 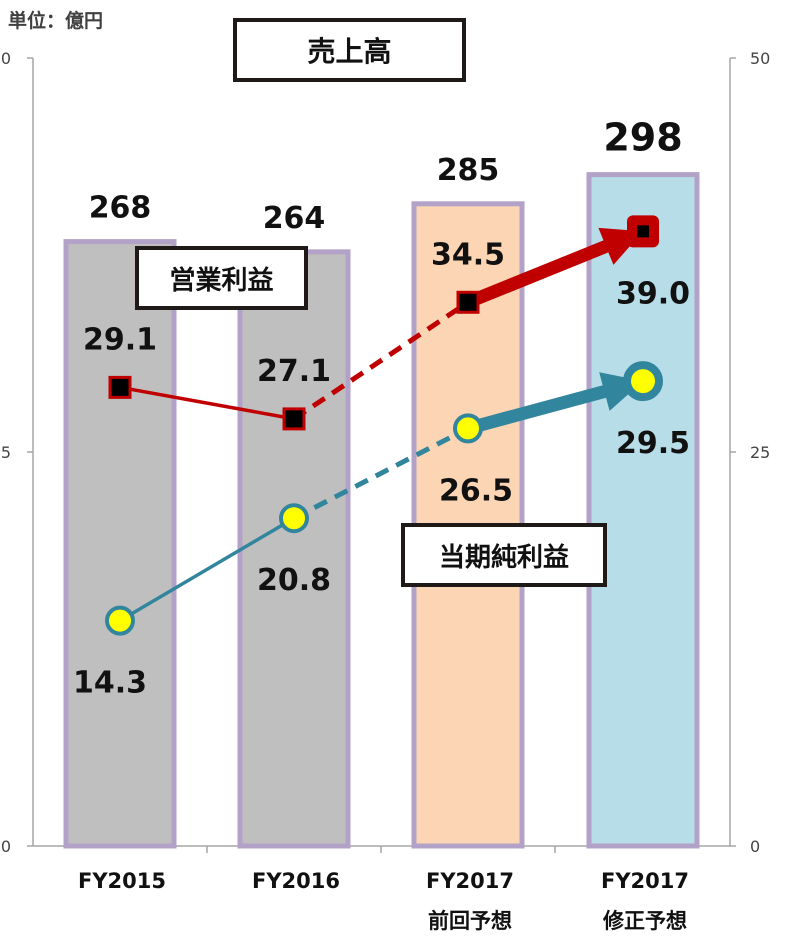 I want to click on operating-profit-data-label: 29.1, so click(x=120, y=339).